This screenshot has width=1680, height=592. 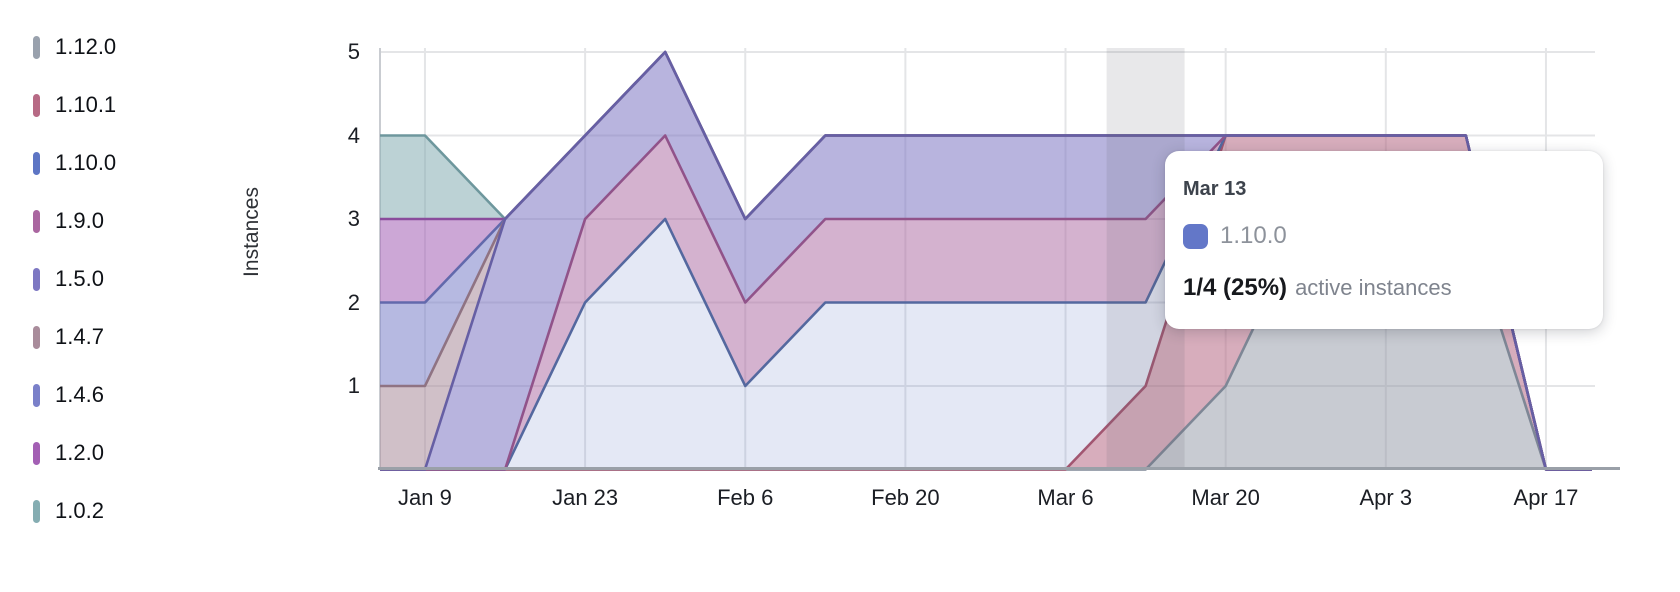 I want to click on tooltip-series-row: 1.10.0, so click(x=1382, y=236).